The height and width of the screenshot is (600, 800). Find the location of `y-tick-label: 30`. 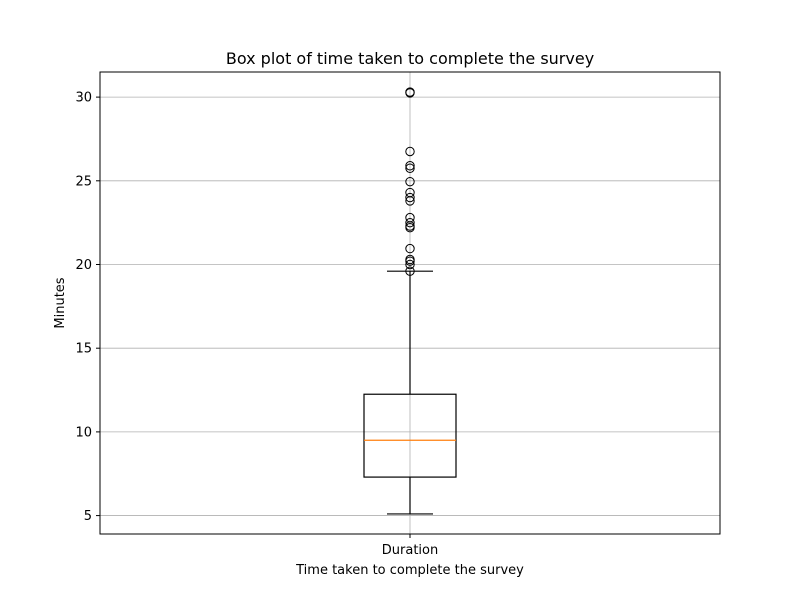

y-tick-label: 30 is located at coordinates (83, 98).